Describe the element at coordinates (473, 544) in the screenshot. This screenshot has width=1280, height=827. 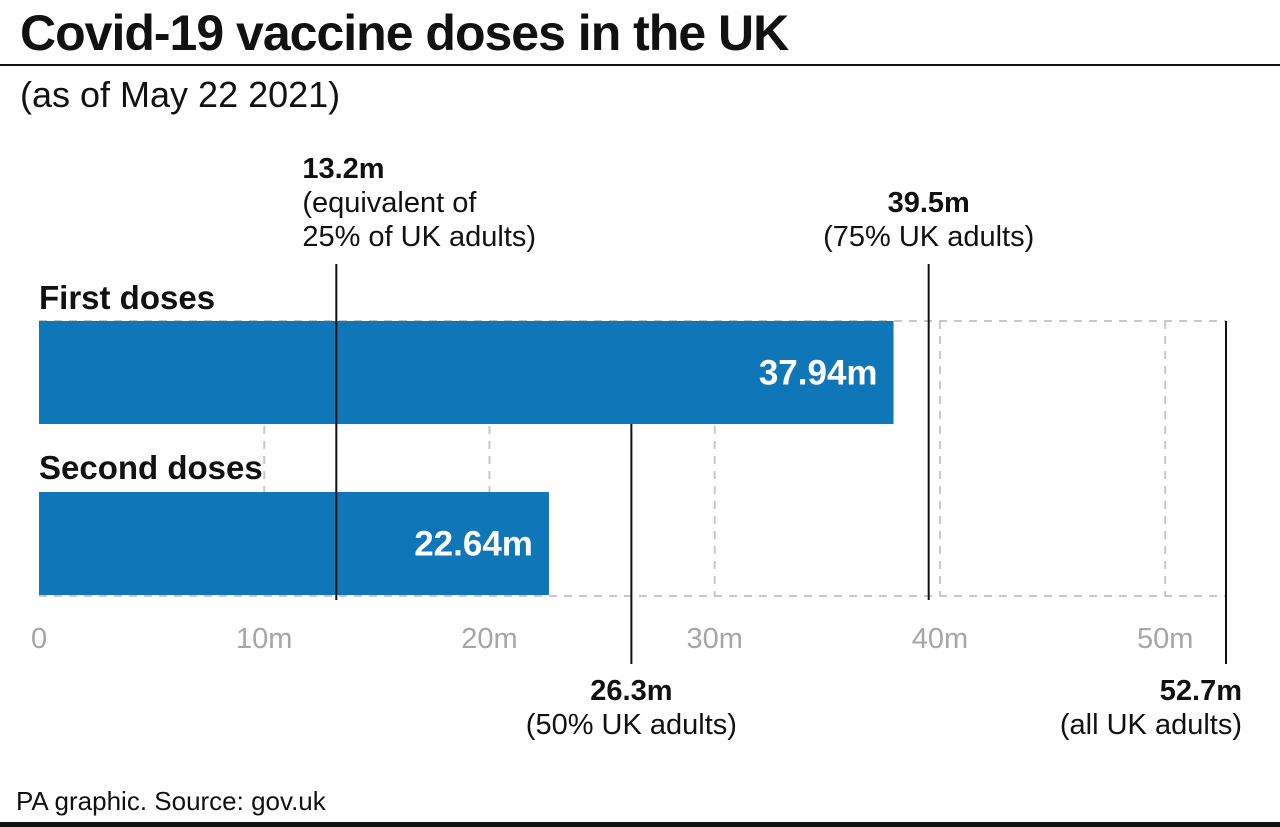
I see `bar-value-label: 22.64m` at that location.